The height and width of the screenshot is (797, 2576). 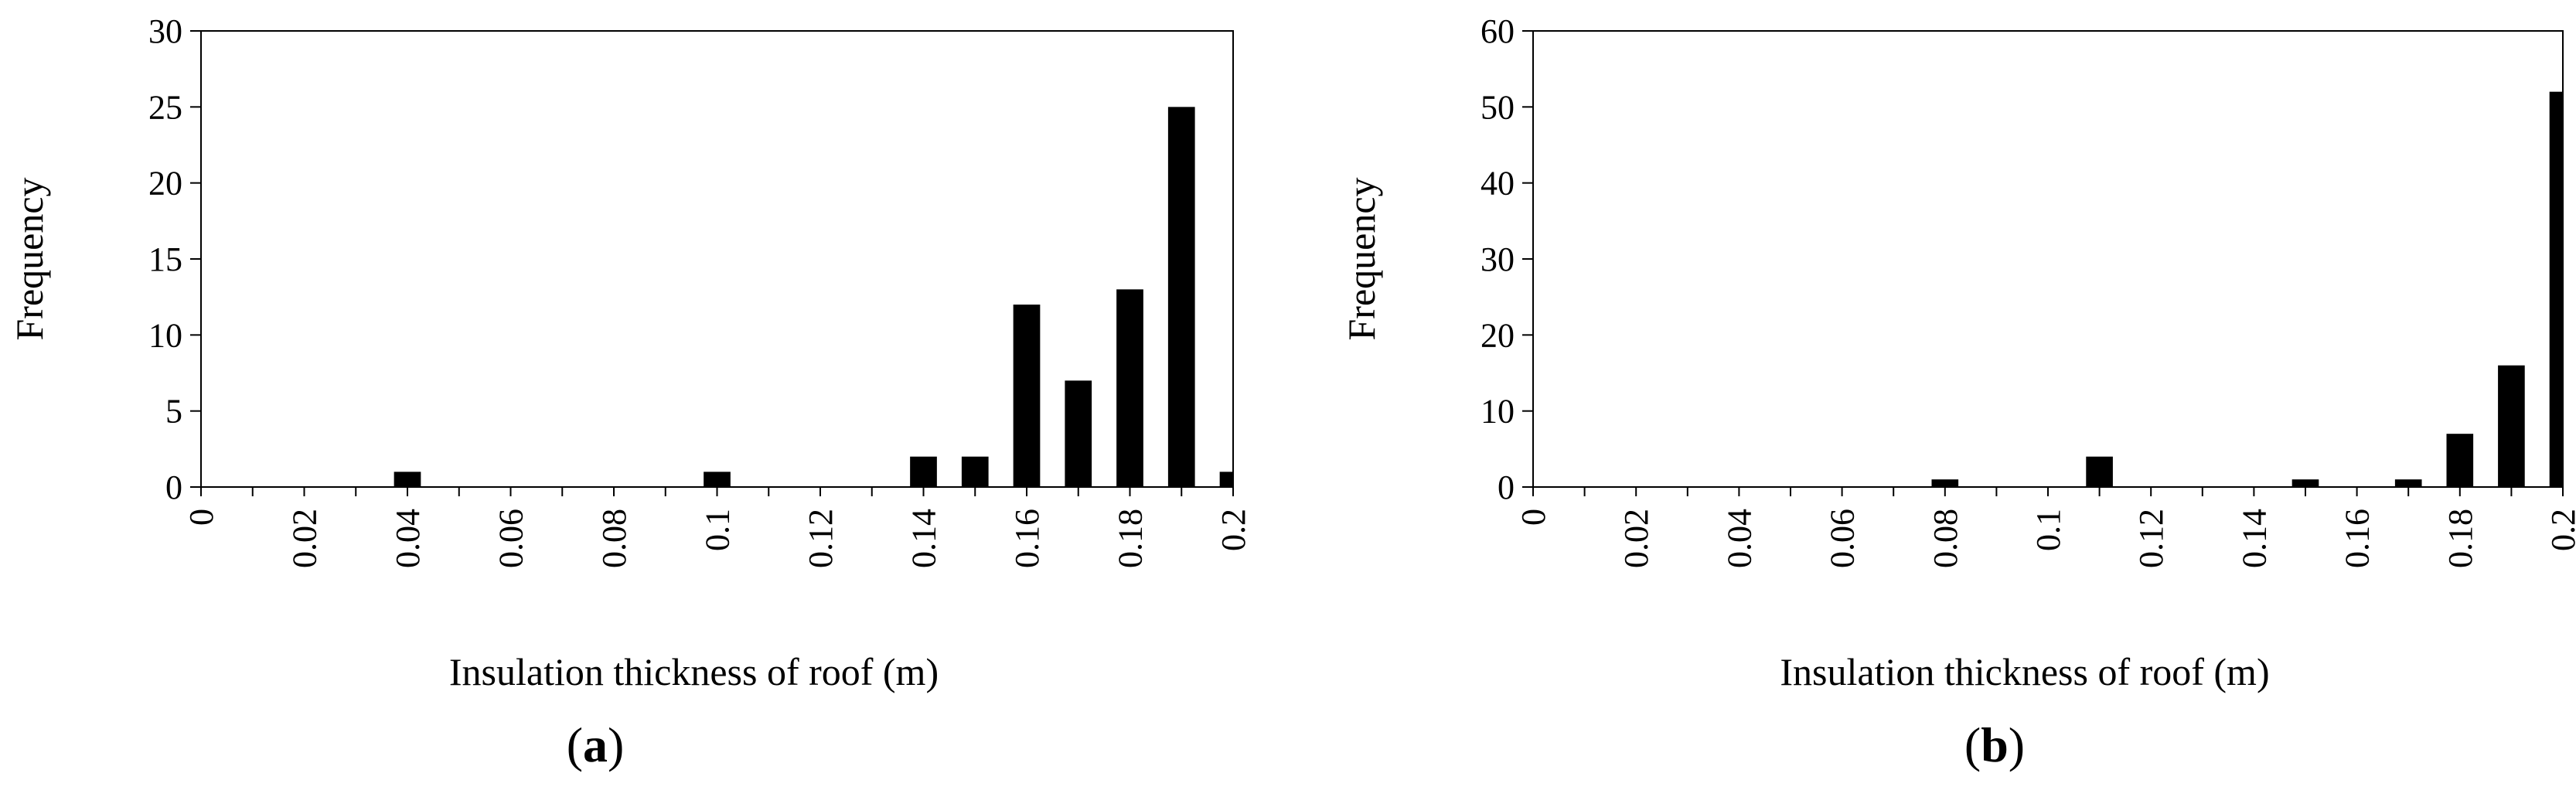 I want to click on panel-label: (b), so click(x=1995, y=744).